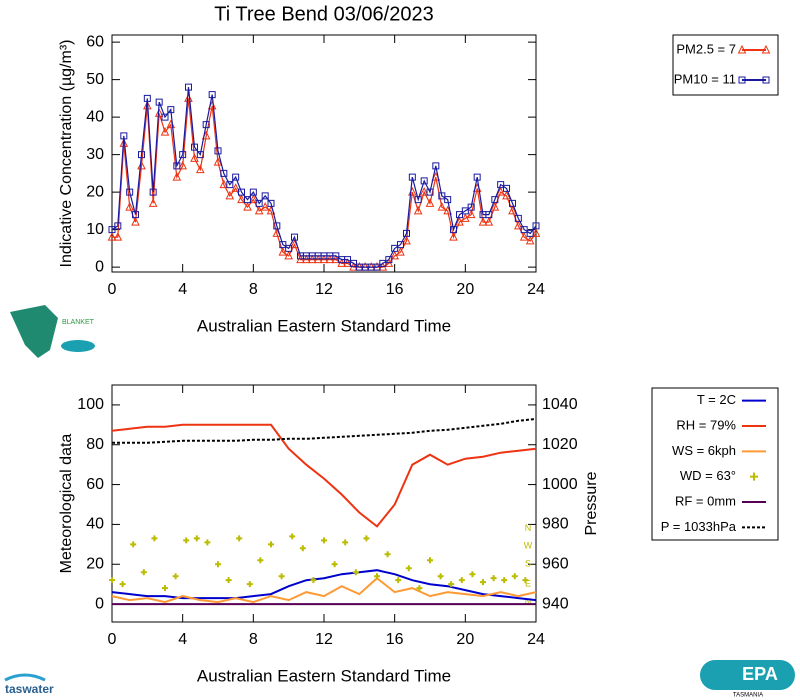  Describe the element at coordinates (560, 484) in the screenshot. I see `y2-tick-label: 1000` at that location.